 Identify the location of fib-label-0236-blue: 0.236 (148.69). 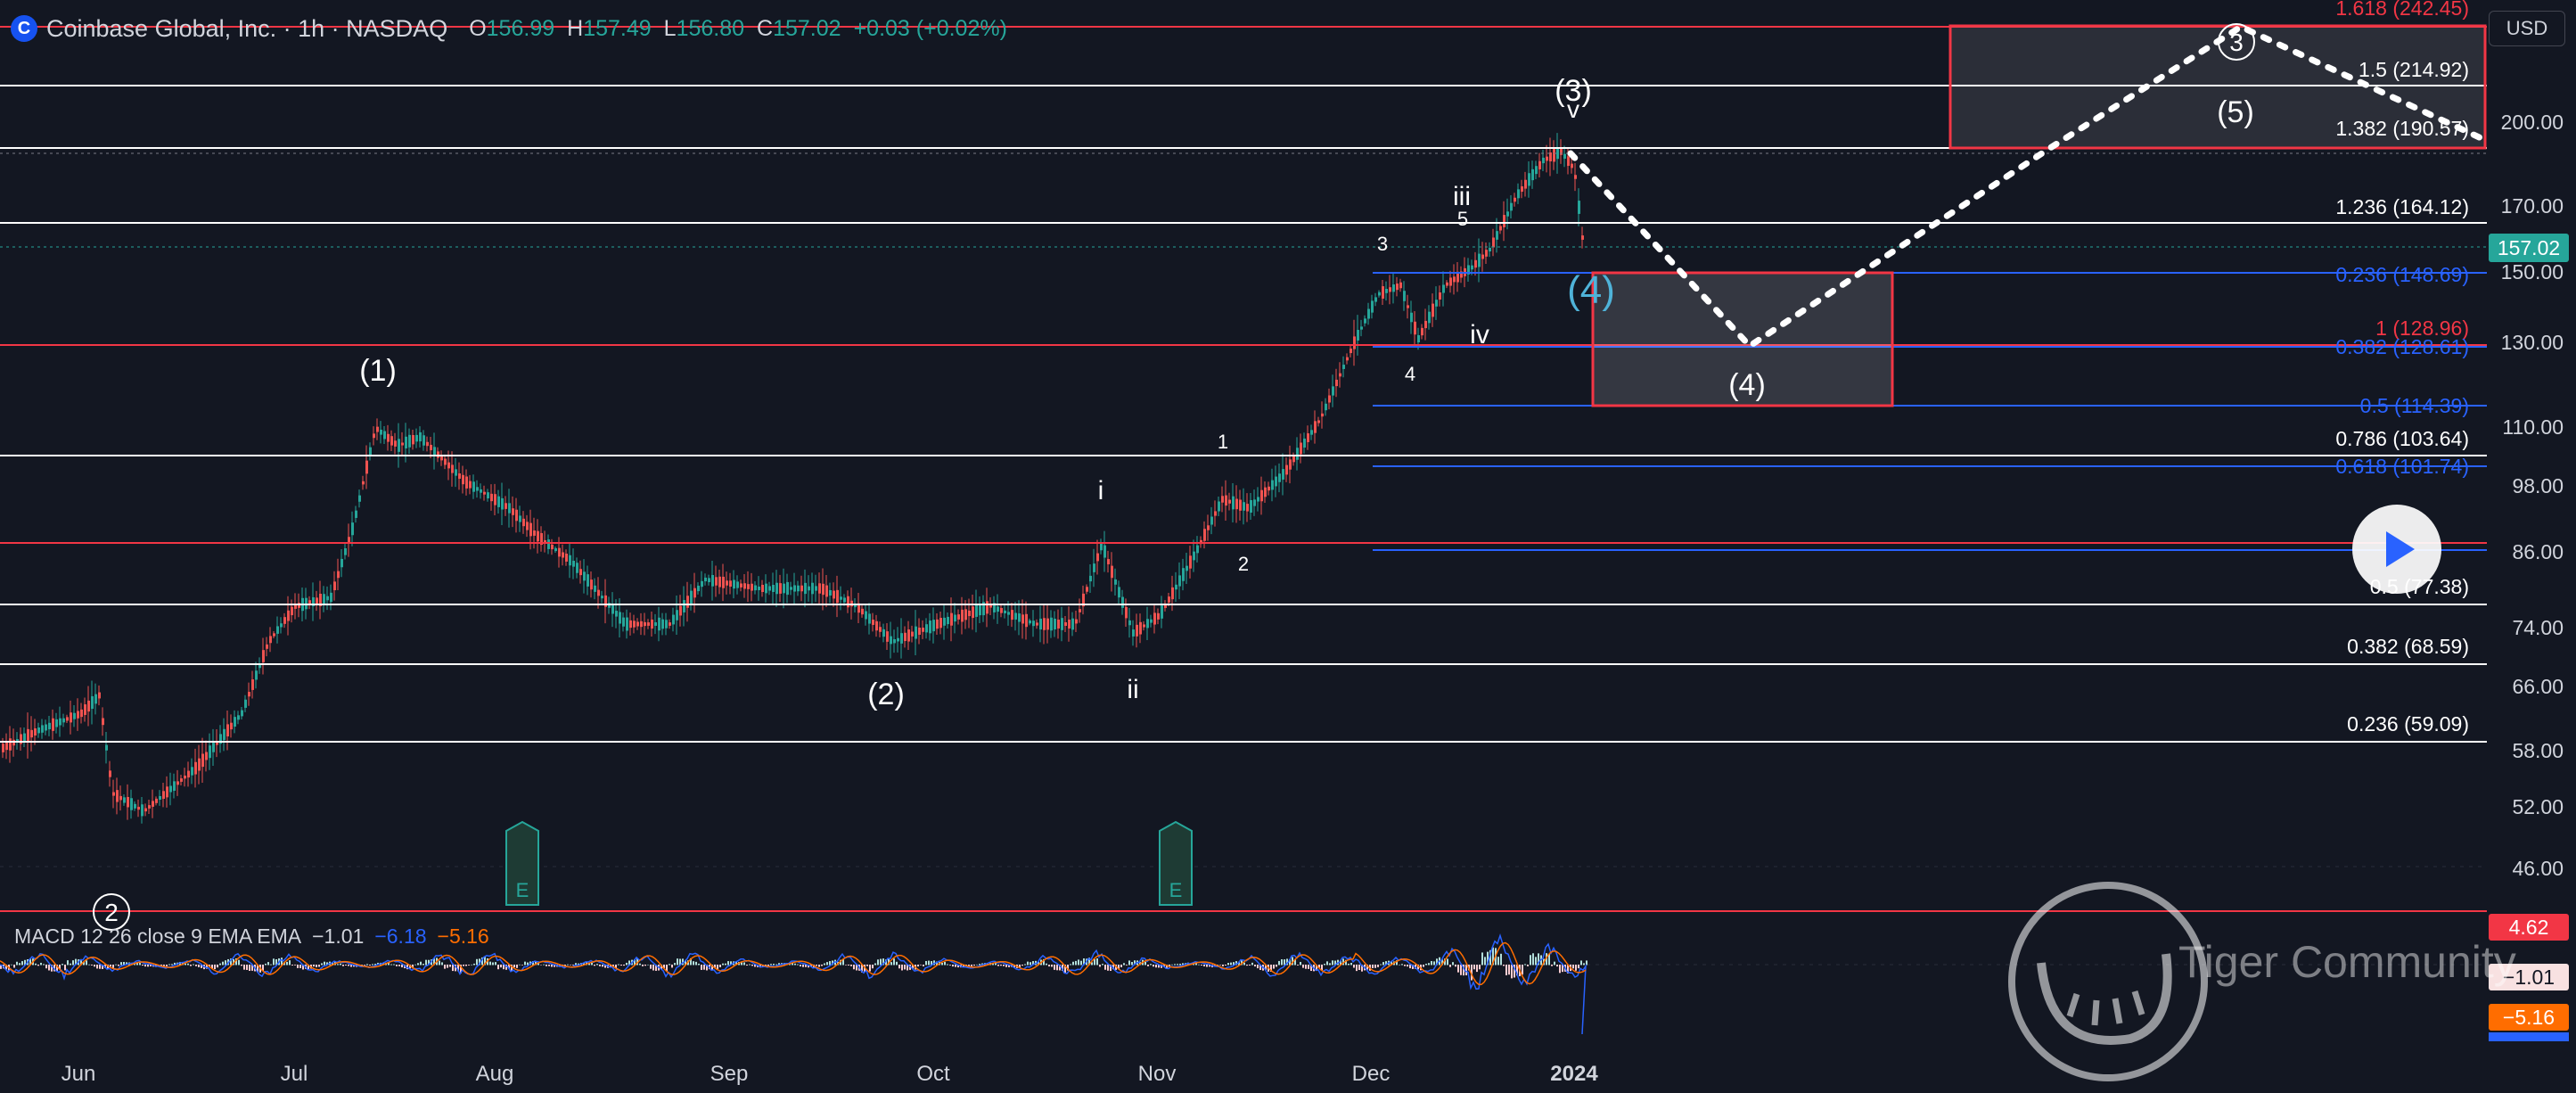
(2402, 274).